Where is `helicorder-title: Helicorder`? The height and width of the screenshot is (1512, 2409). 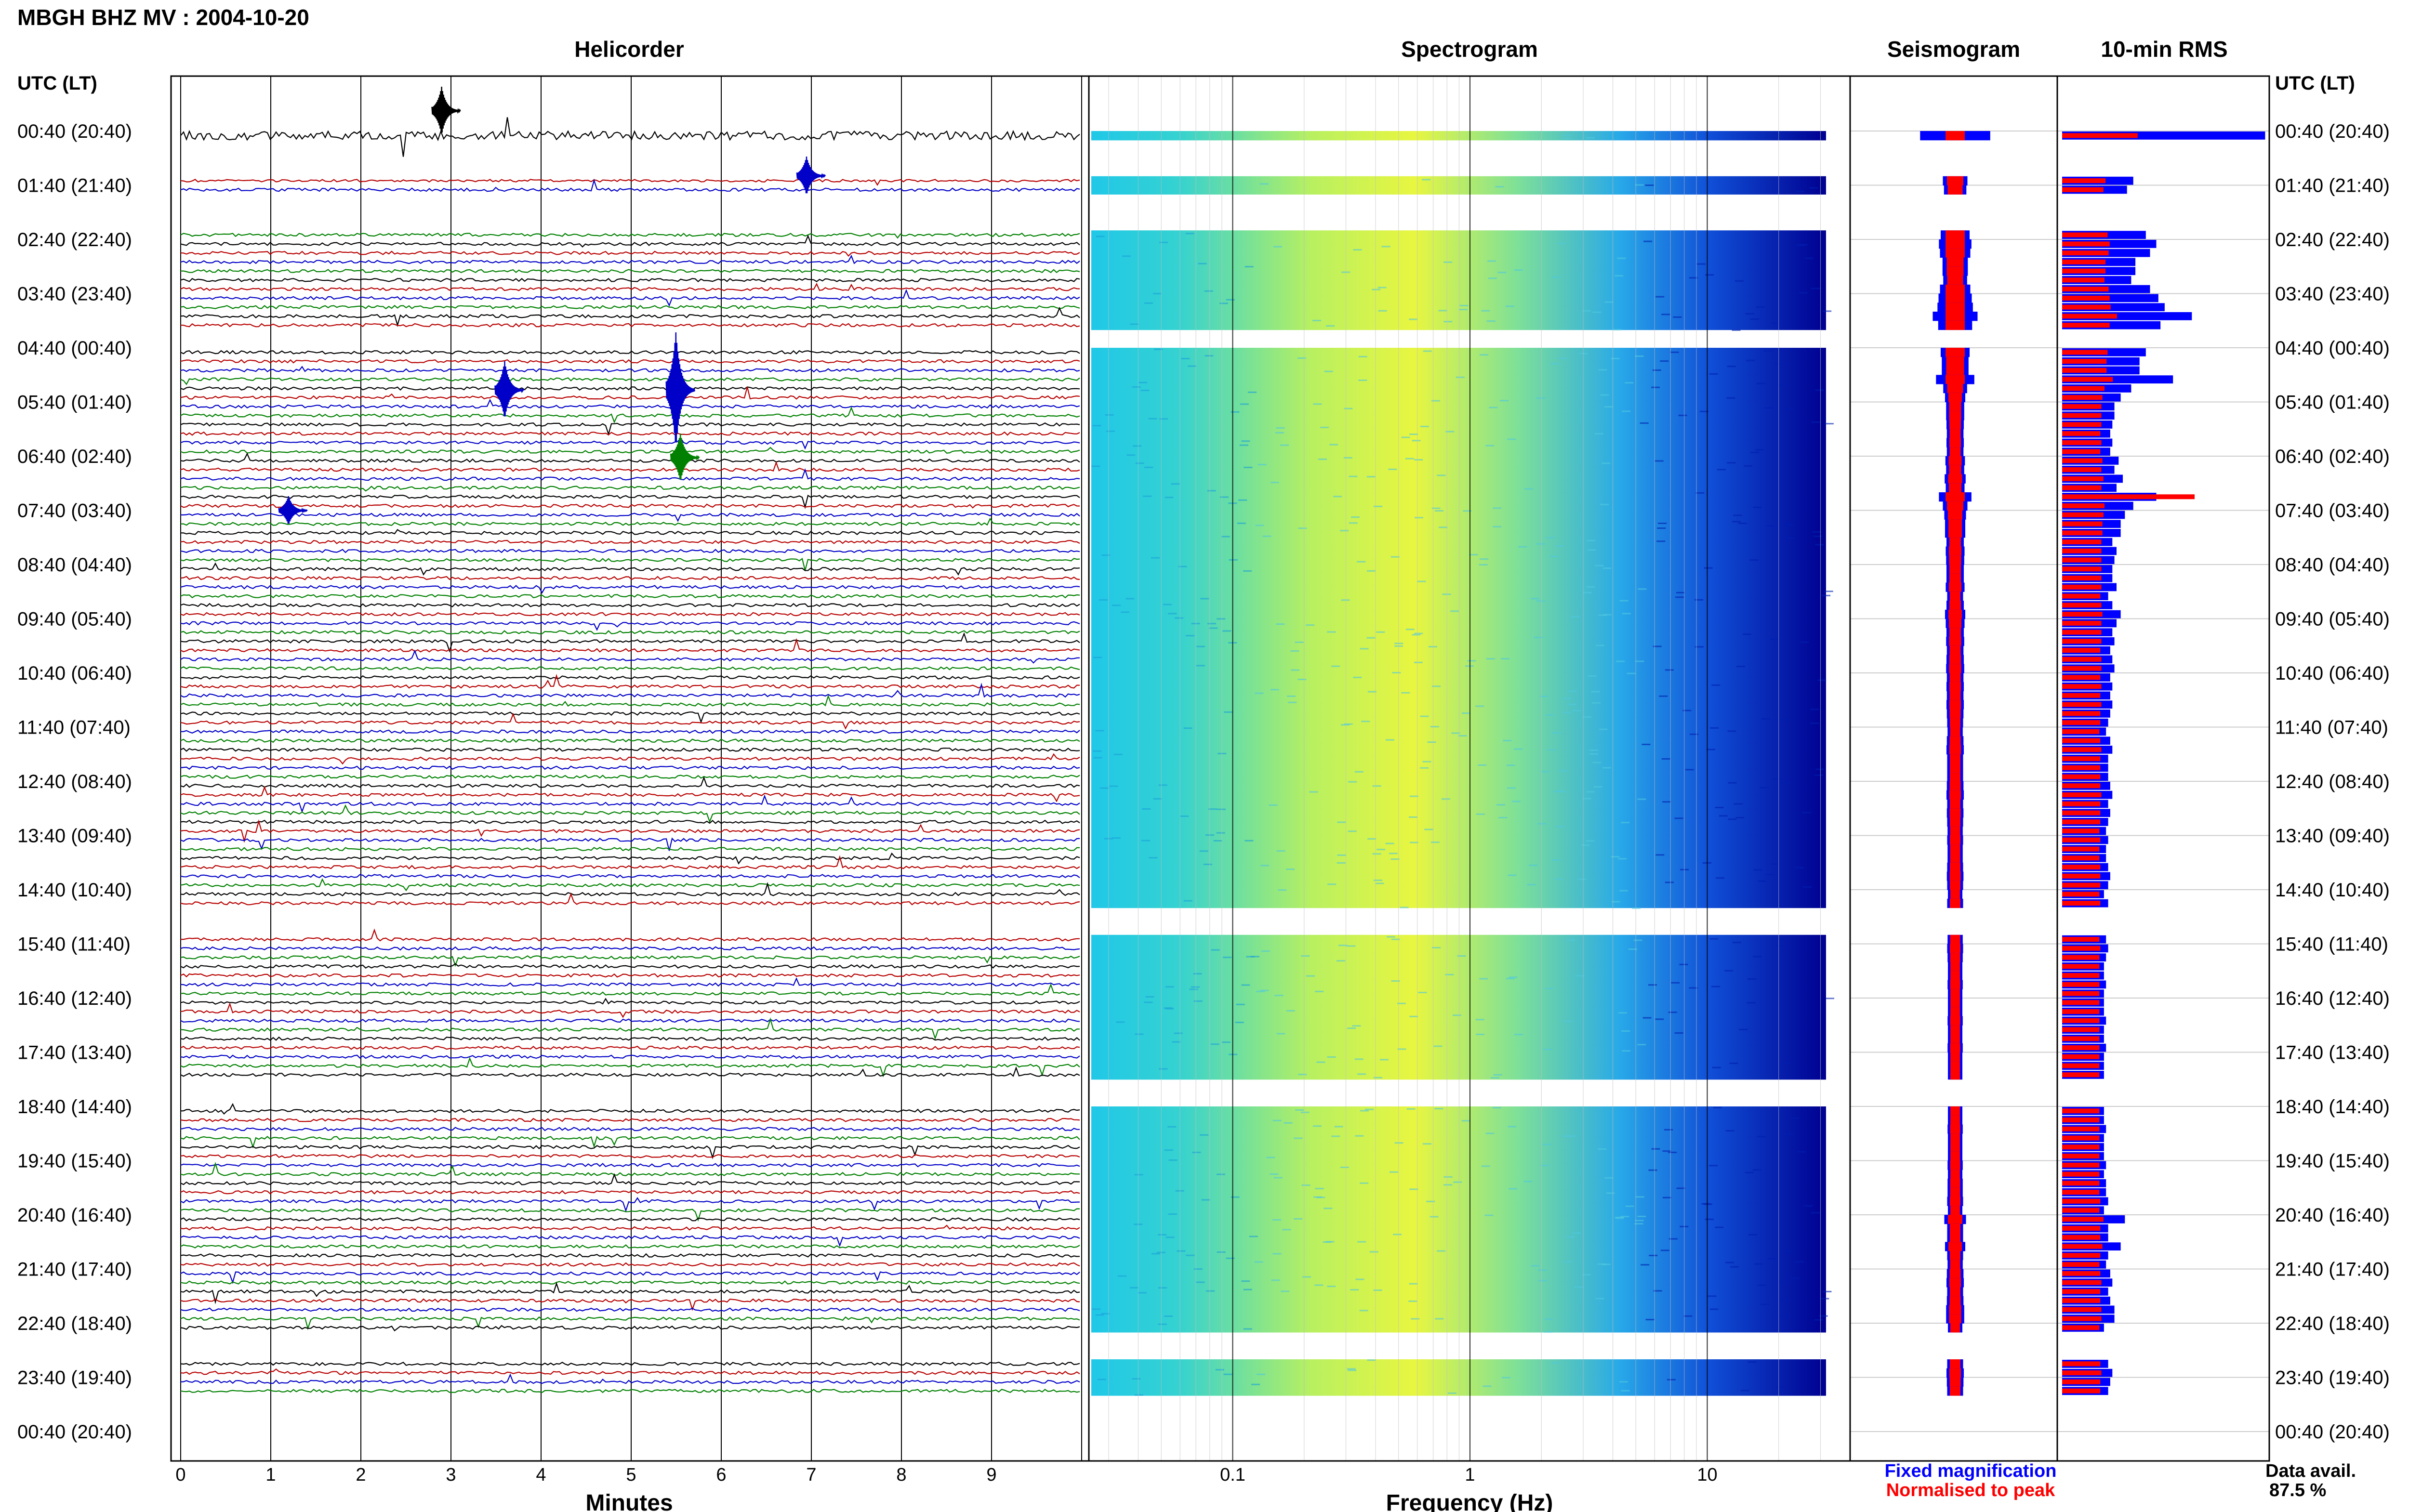 helicorder-title: Helicorder is located at coordinates (629, 49).